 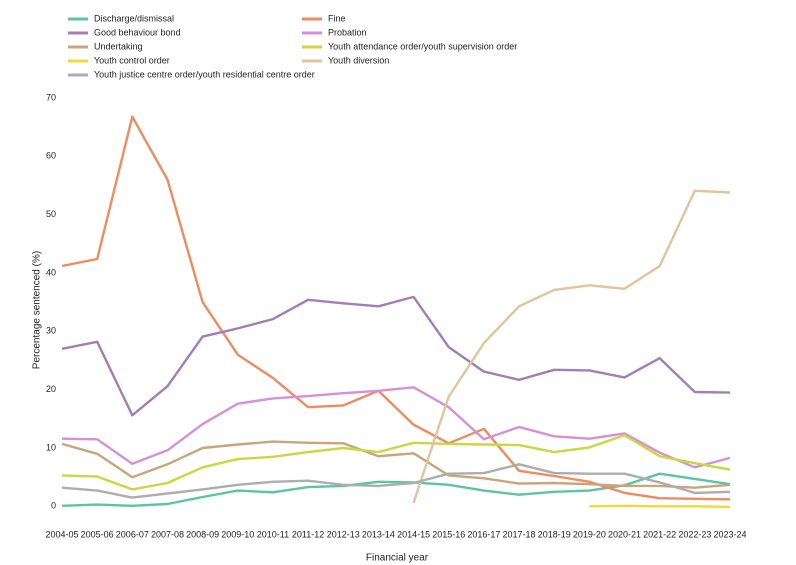 I want to click on y-tick-label: 40, so click(x=51, y=272).